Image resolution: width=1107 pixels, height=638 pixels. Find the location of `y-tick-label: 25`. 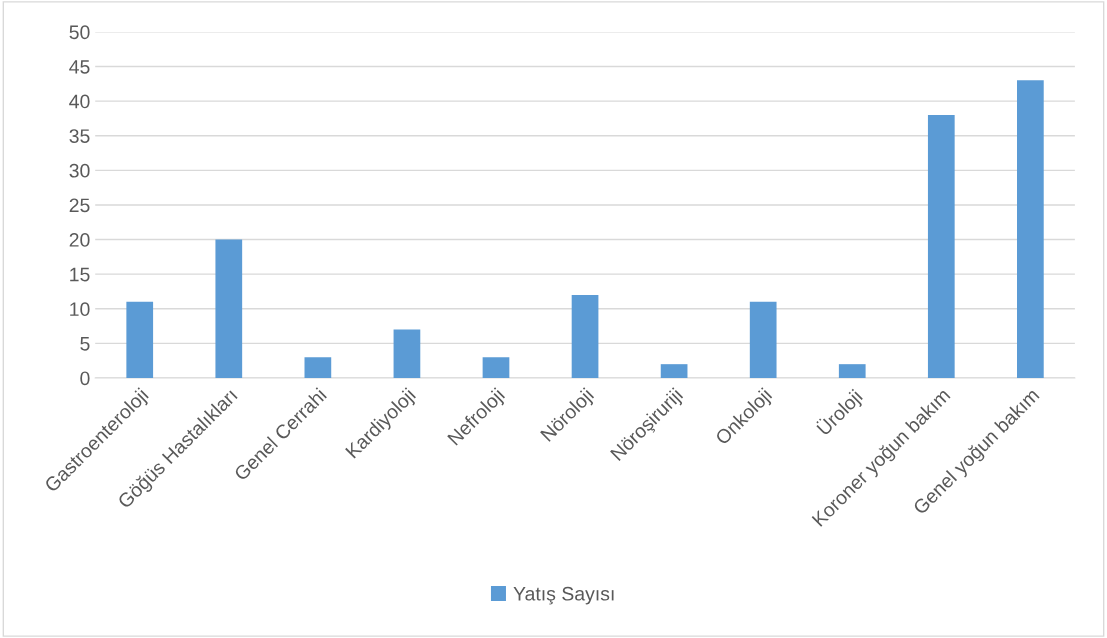

y-tick-label: 25 is located at coordinates (79, 205).